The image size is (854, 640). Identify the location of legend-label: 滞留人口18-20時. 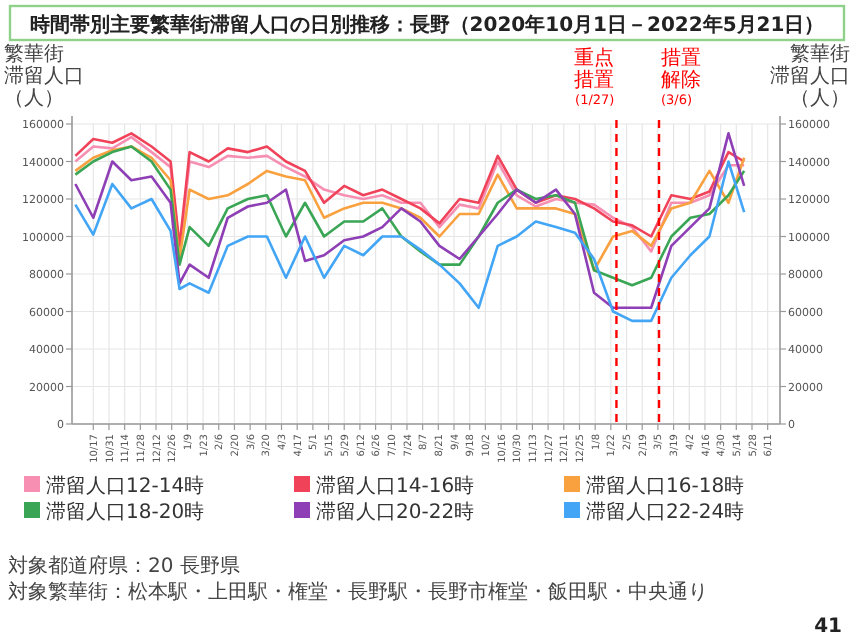
(125, 512).